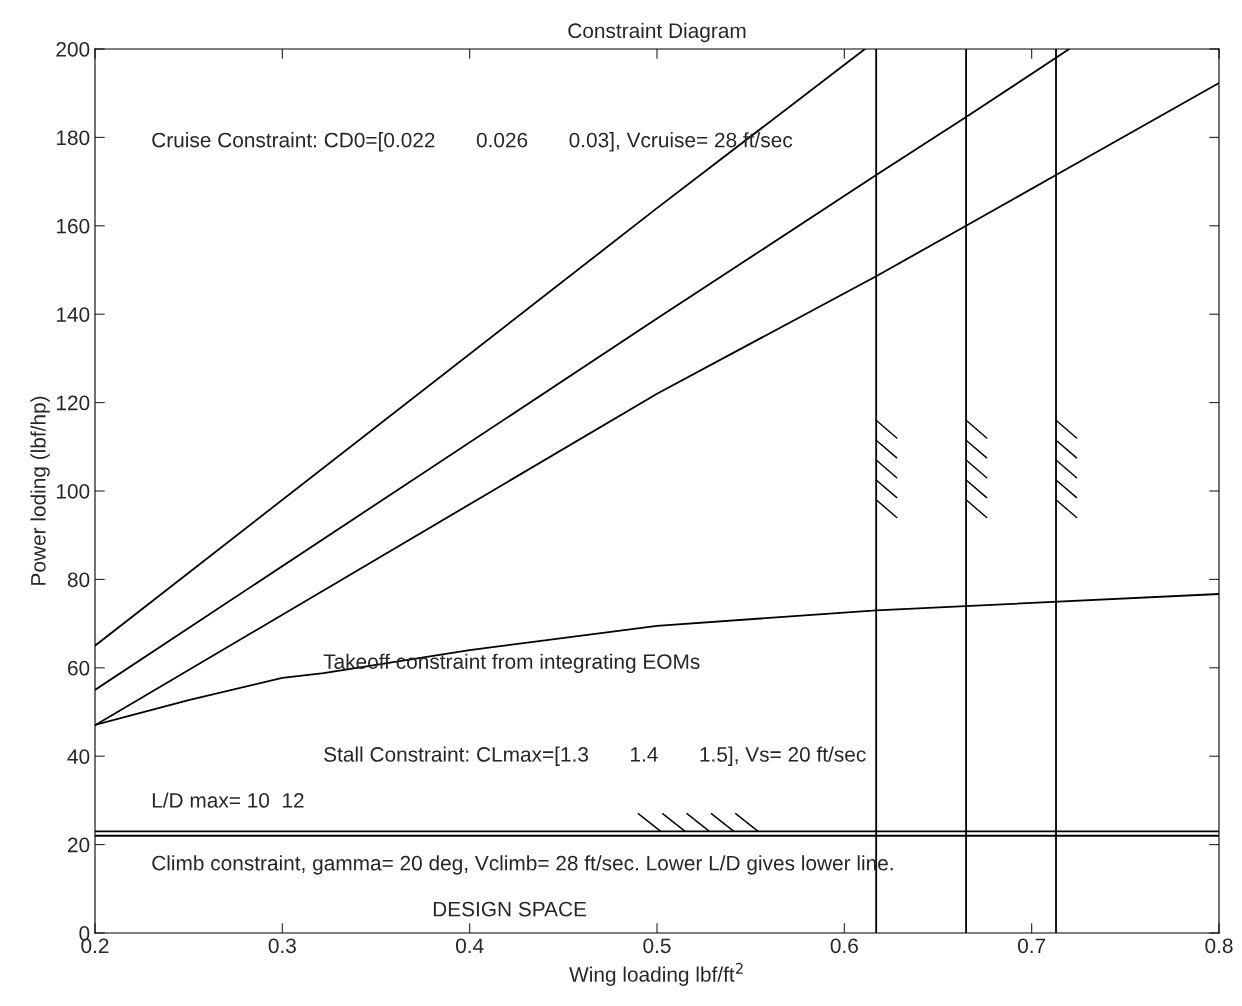  I want to click on annotation: Cruise Constraint: CD0=[0.022 0.026 0.03], Vcruise= 28 ft/sec, so click(472, 142).